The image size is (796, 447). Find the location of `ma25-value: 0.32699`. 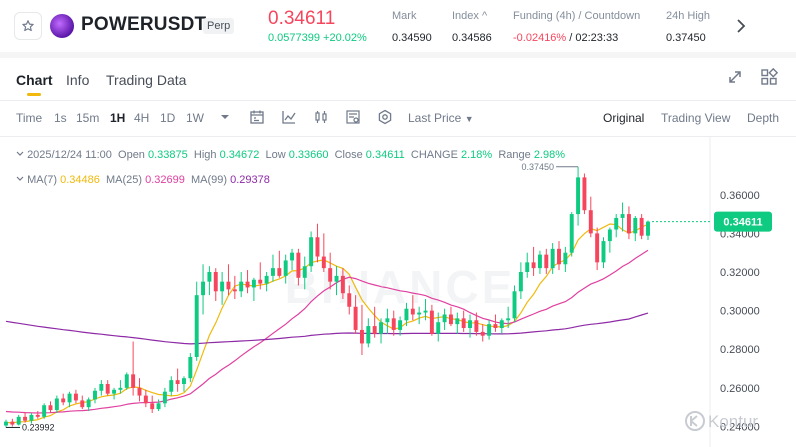

ma25-value: 0.32699 is located at coordinates (165, 180).